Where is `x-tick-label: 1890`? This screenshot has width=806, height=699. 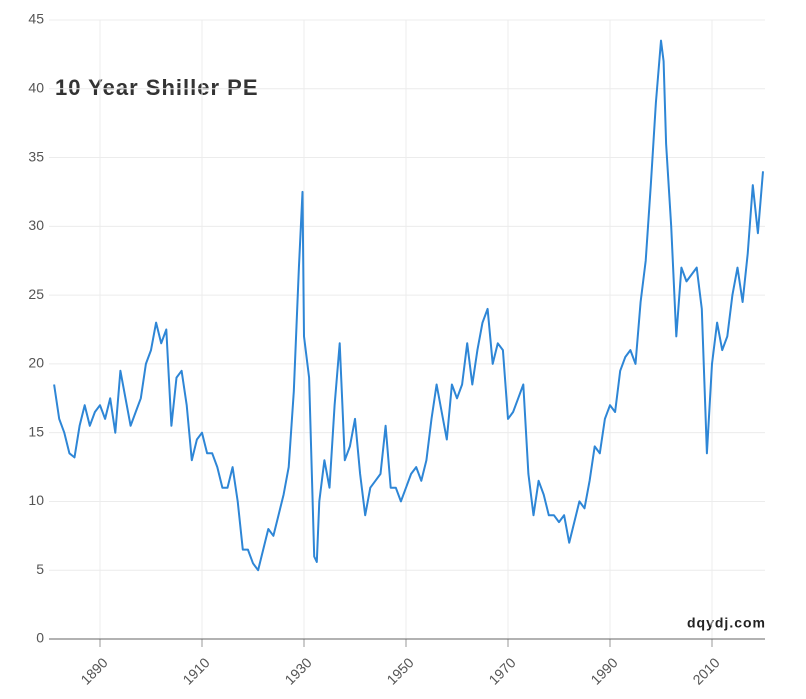
x-tick-label: 1890 is located at coordinates (93, 670).